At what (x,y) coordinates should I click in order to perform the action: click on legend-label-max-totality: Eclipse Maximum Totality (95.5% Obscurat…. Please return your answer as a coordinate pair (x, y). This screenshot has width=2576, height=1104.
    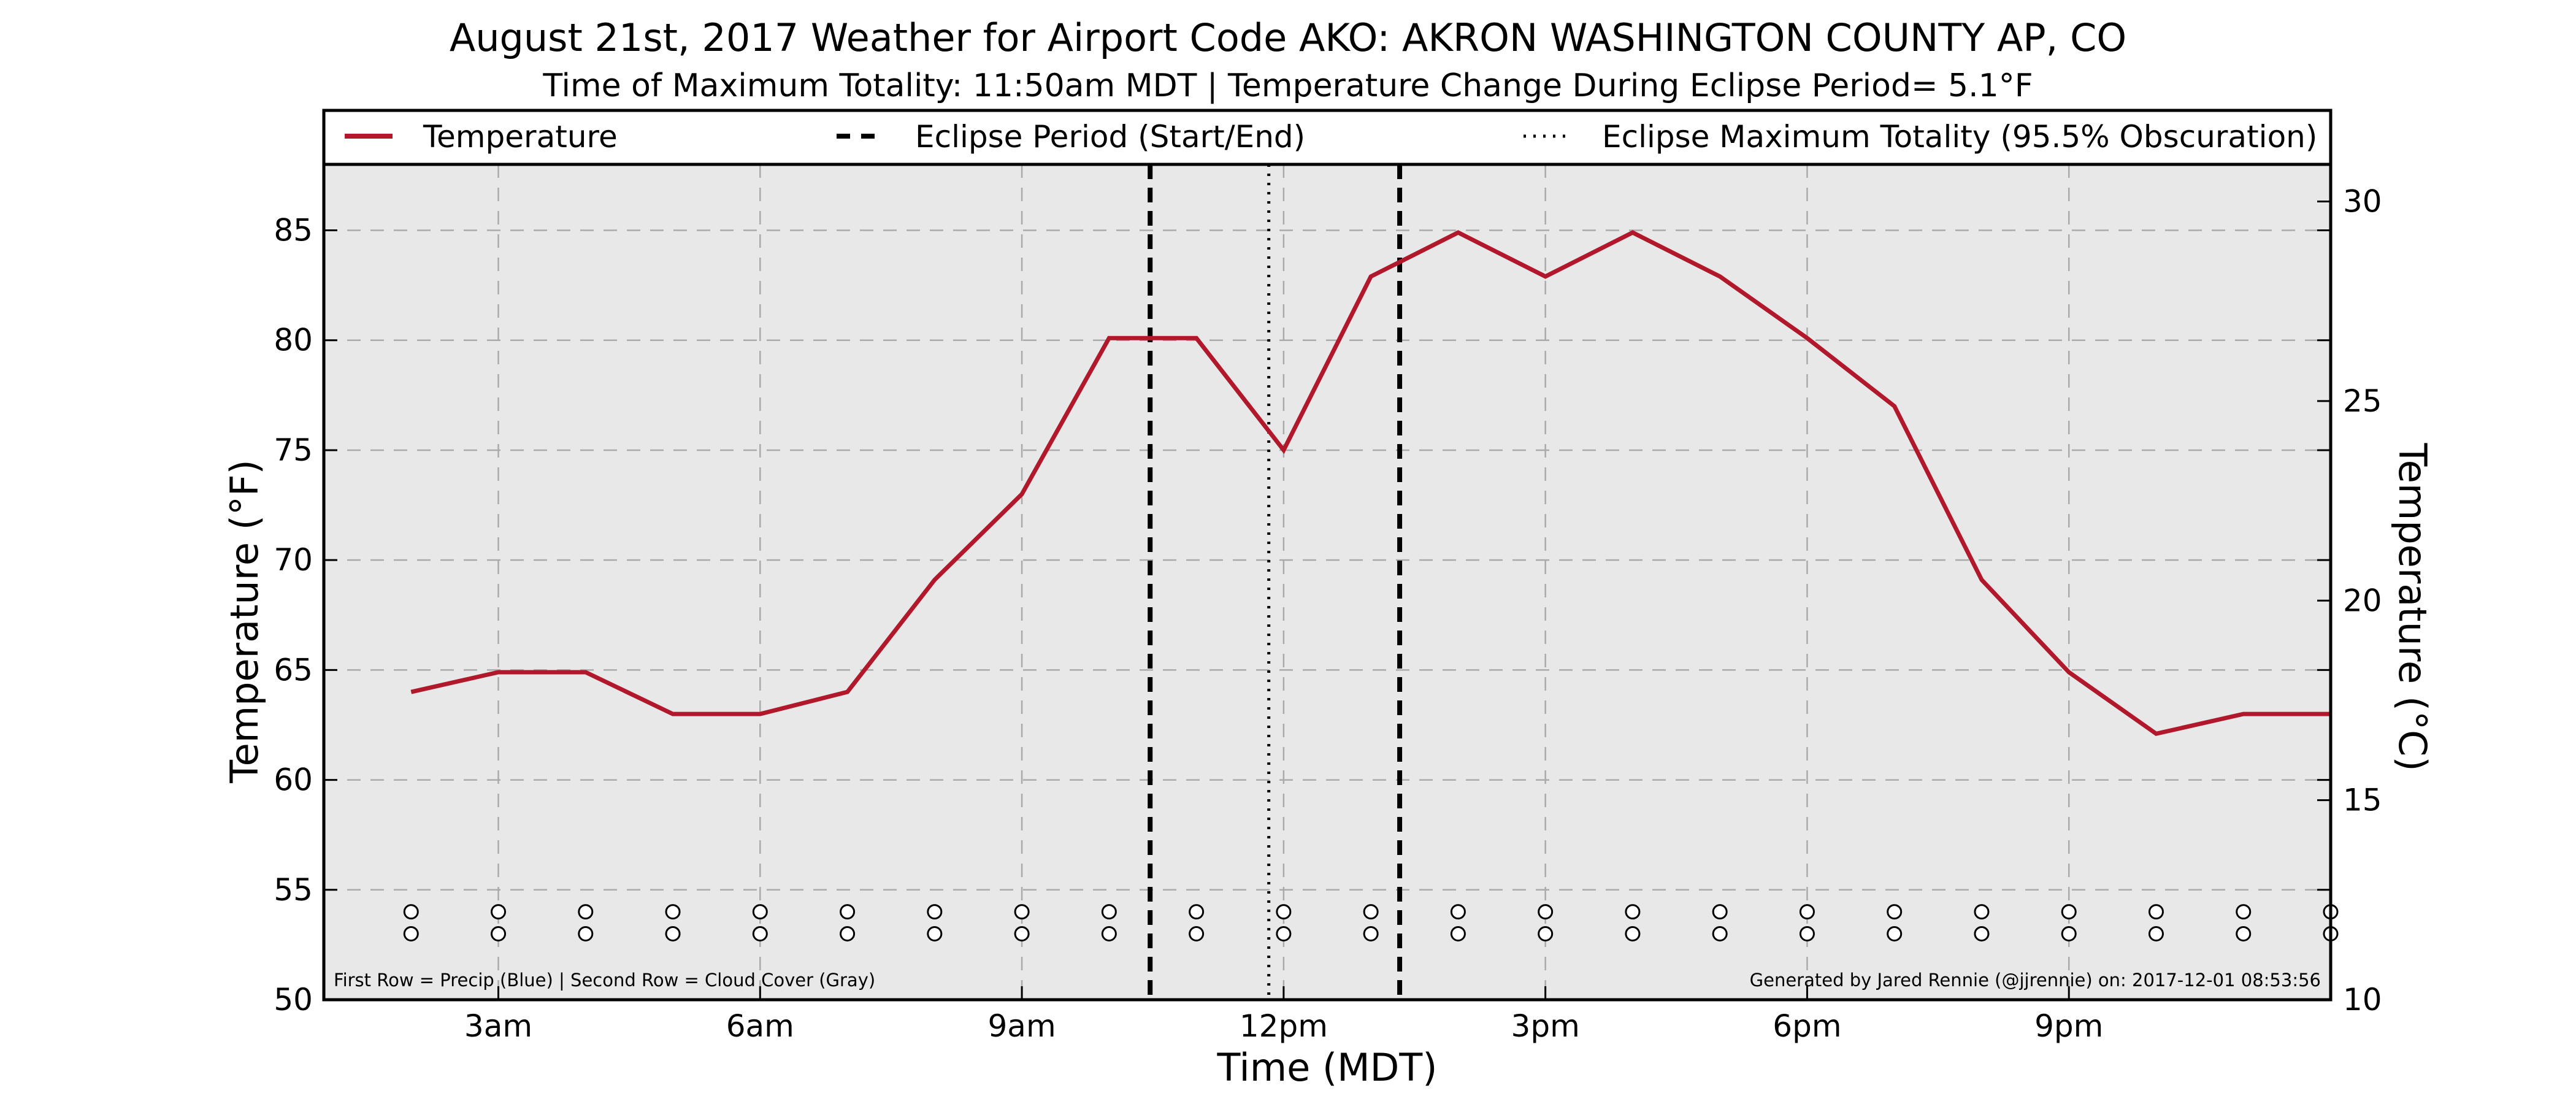
    Looking at the image, I should click on (1959, 137).